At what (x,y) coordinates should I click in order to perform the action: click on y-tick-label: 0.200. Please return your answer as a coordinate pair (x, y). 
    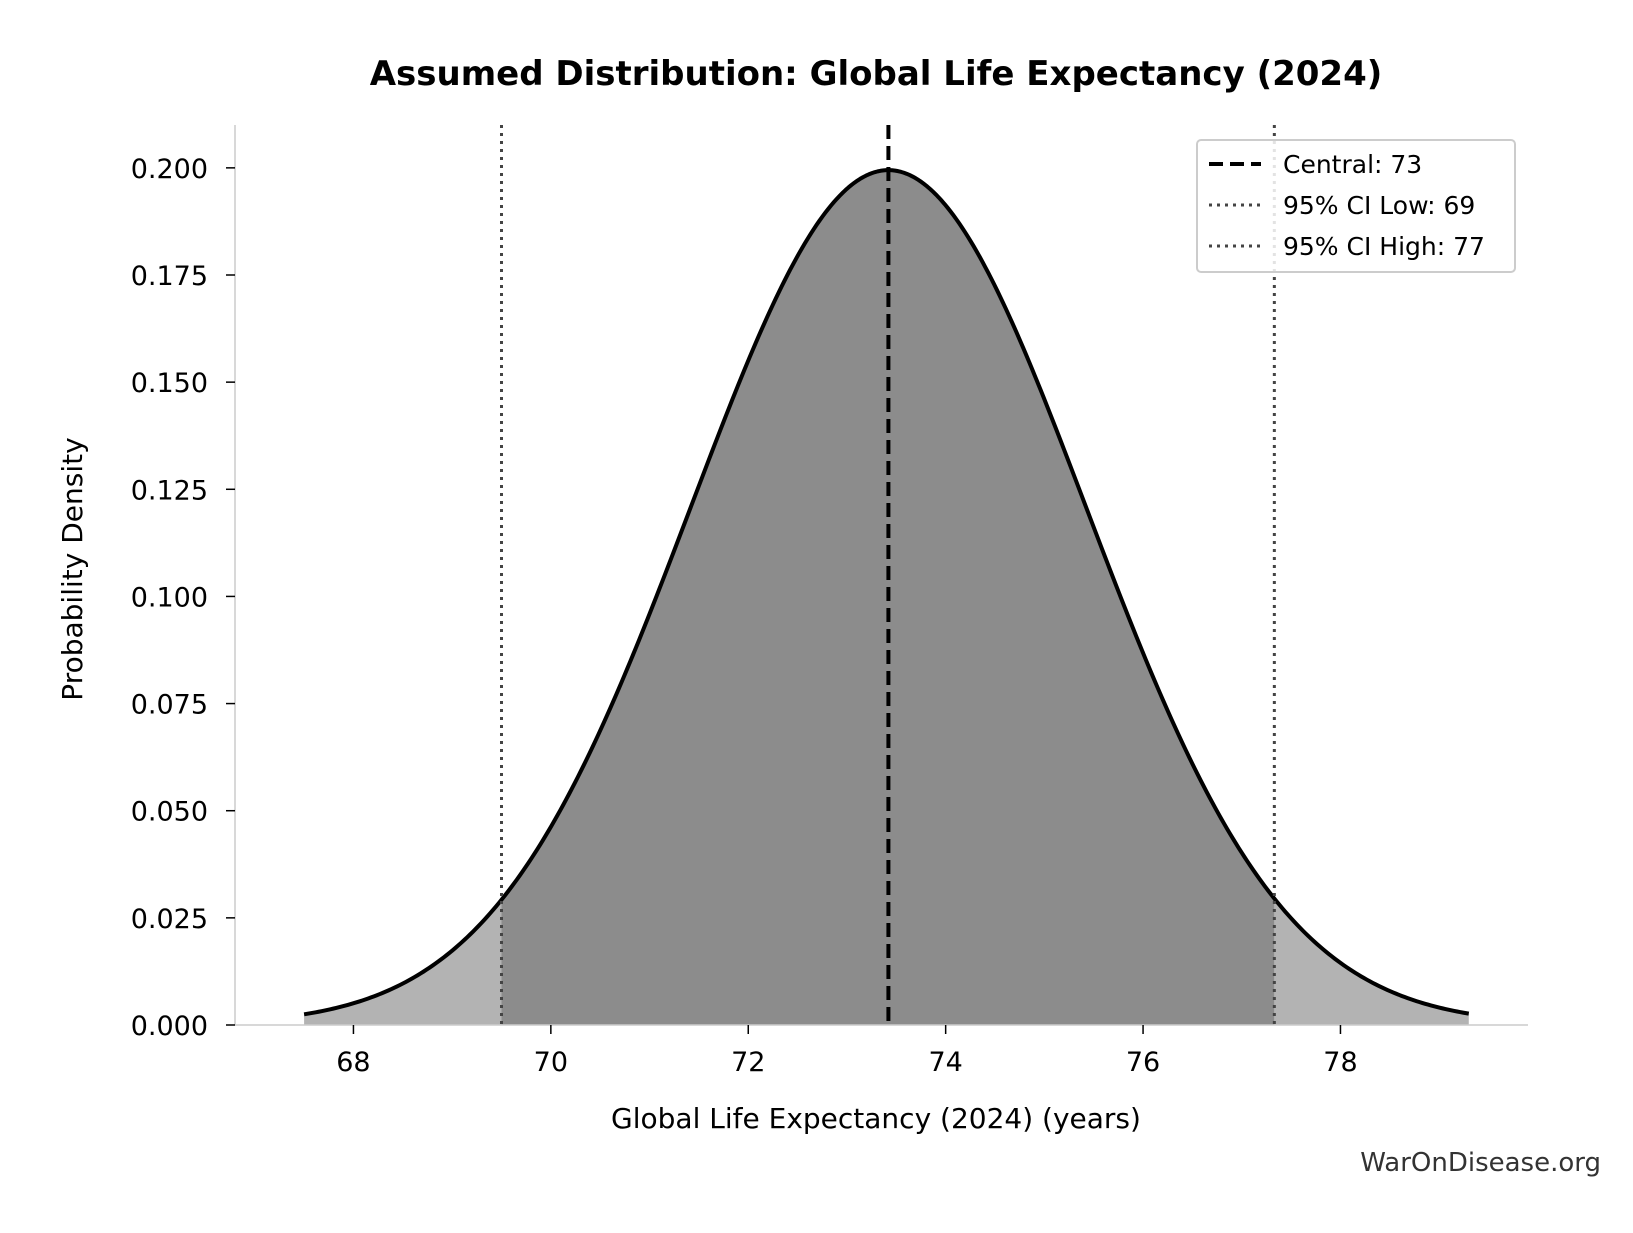
    Looking at the image, I should click on (169, 169).